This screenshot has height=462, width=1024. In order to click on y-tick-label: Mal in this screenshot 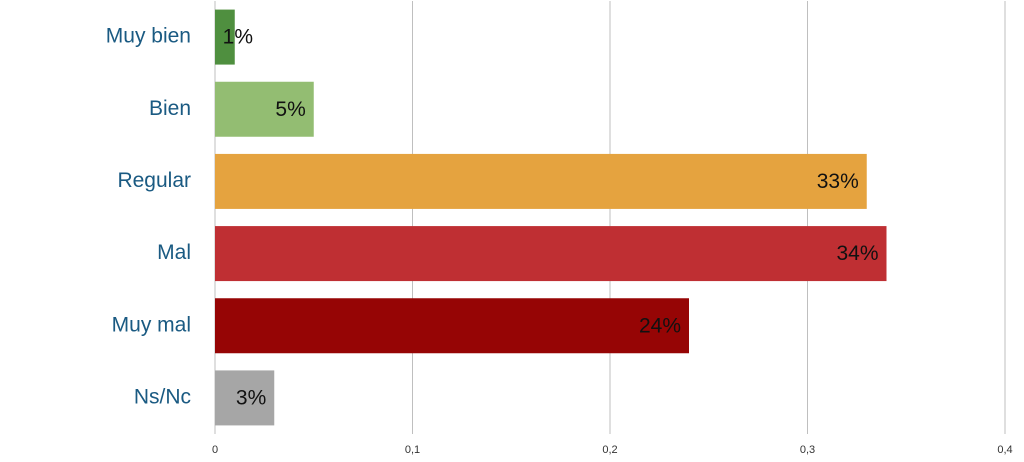, I will do `click(174, 252)`.